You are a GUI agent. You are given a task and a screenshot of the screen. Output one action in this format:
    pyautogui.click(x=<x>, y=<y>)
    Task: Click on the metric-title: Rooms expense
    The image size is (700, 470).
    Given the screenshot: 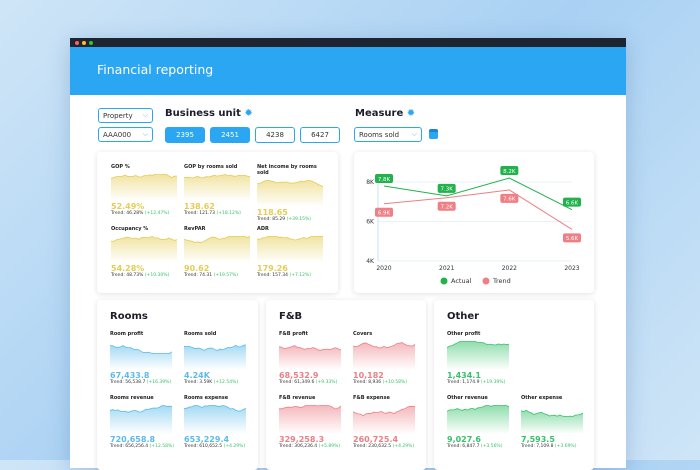 What is the action you would take?
    pyautogui.click(x=206, y=398)
    